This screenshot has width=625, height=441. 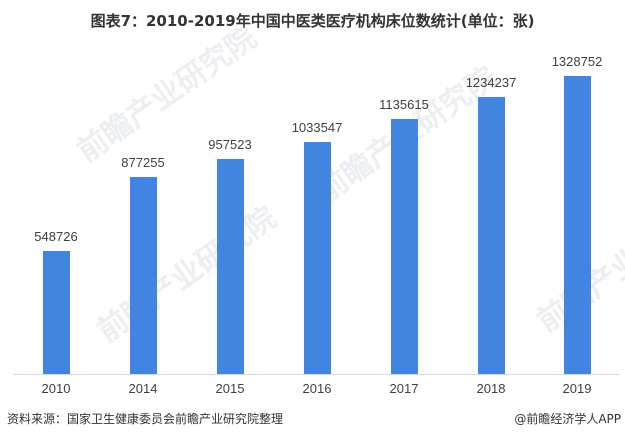 What do you see at coordinates (567, 419) in the screenshot?
I see `credit-note: @前瞻经济学人APP` at bounding box center [567, 419].